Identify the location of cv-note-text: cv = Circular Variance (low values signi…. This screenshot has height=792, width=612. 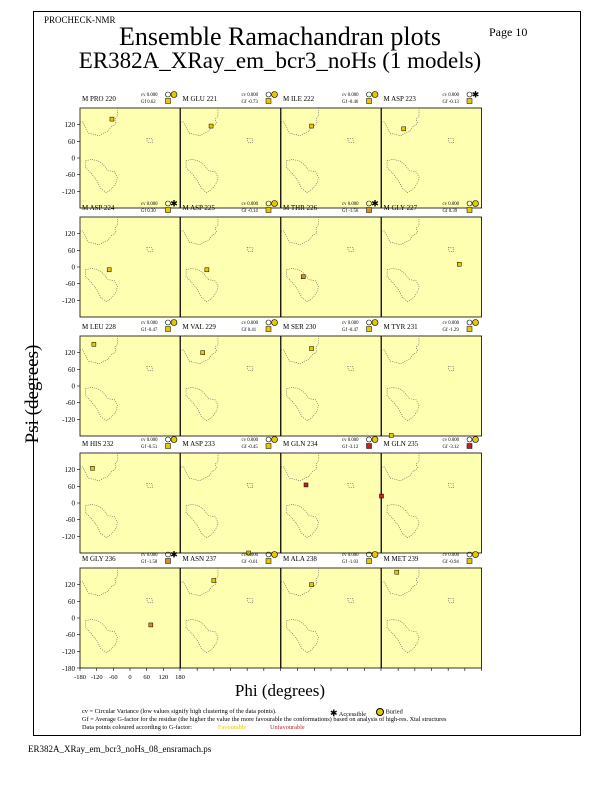
(179, 711).